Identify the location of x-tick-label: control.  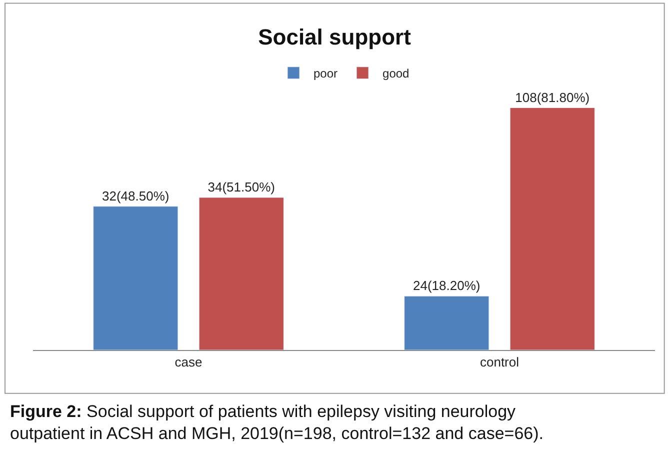
(500, 362).